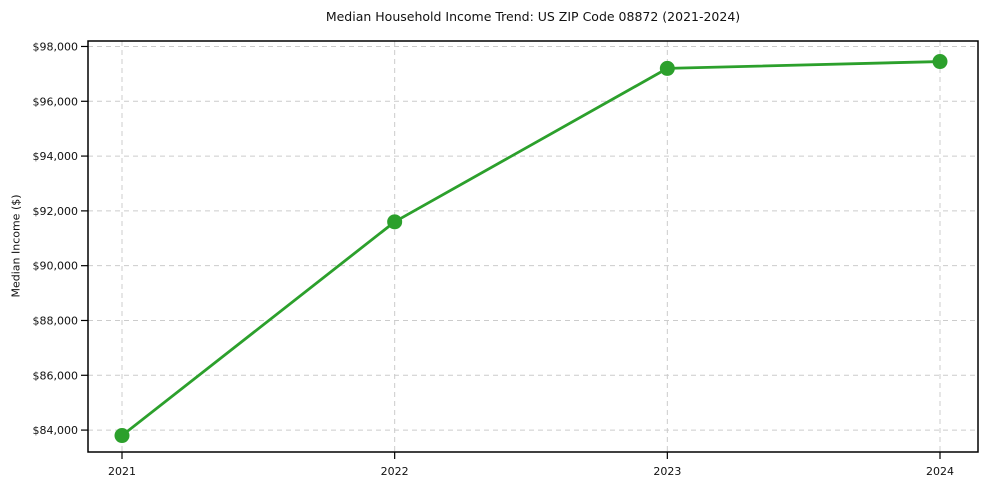  Describe the element at coordinates (56, 266) in the screenshot. I see `y-tick-label: $90,000` at that location.